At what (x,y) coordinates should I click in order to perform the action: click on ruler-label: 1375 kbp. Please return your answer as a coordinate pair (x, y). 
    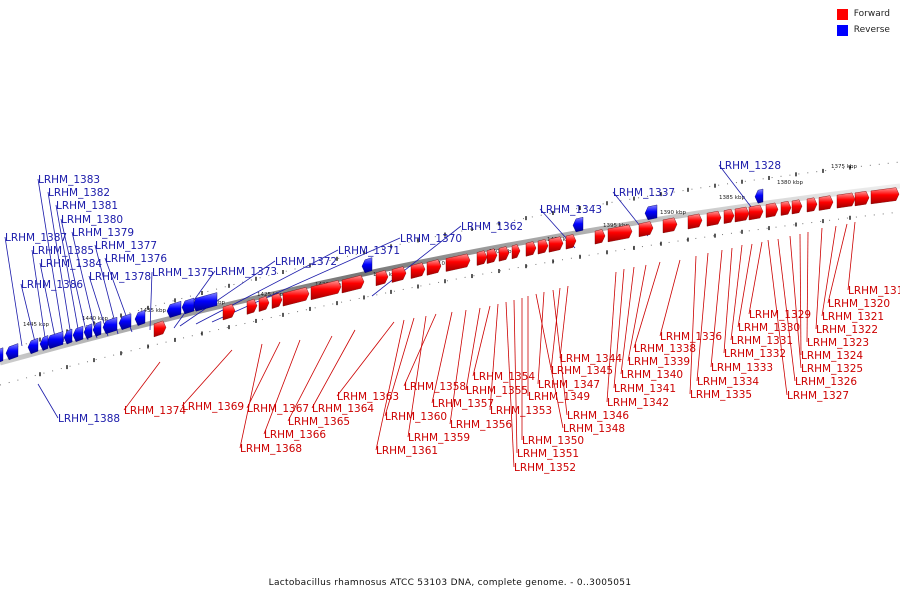
    Looking at the image, I should click on (844, 167).